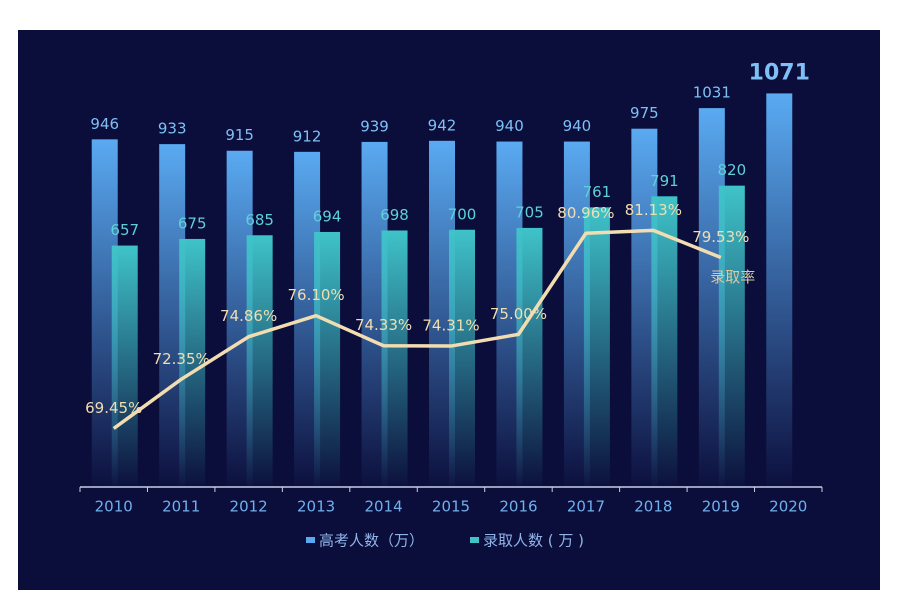 The width and height of the screenshot is (898, 612). What do you see at coordinates (114, 507) in the screenshot?
I see `x-tick-label: 2010` at bounding box center [114, 507].